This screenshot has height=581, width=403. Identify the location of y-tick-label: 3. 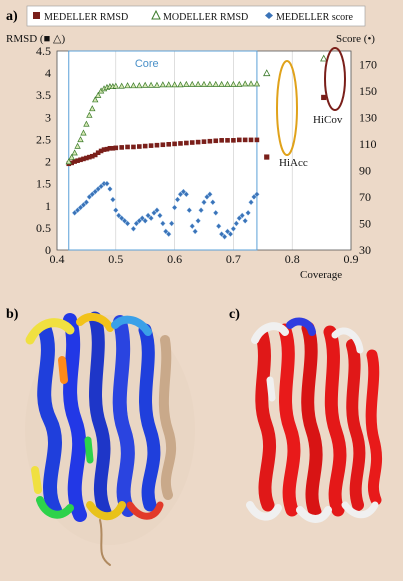
(48, 117).